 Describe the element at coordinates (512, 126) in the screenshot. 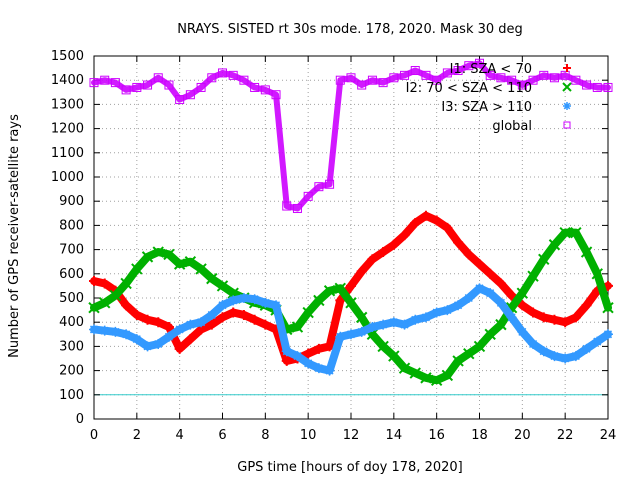

I see `legend-label: global` at that location.